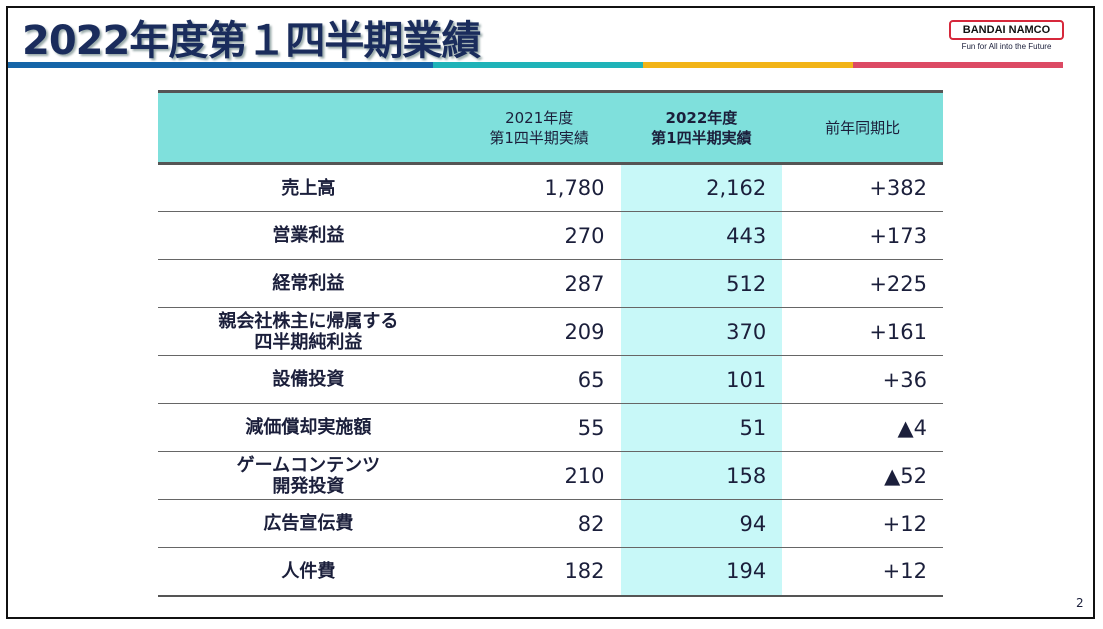 Image resolution: width=1103 pixels, height=629 pixels. Describe the element at coordinates (898, 283) in the screenshot. I see `diff-value: +225` at that location.